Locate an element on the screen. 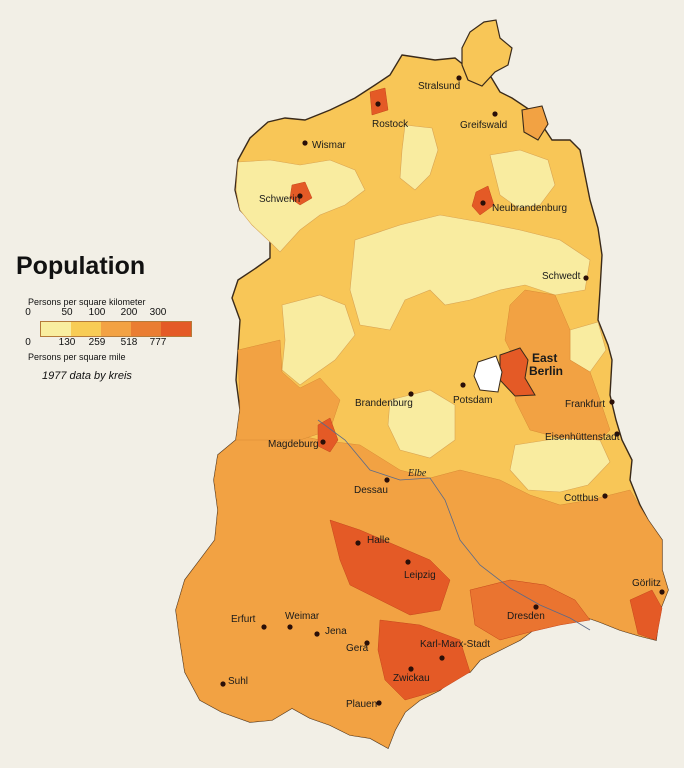 This screenshot has width=684, height=768. city-dot-zwickau is located at coordinates (411, 669).